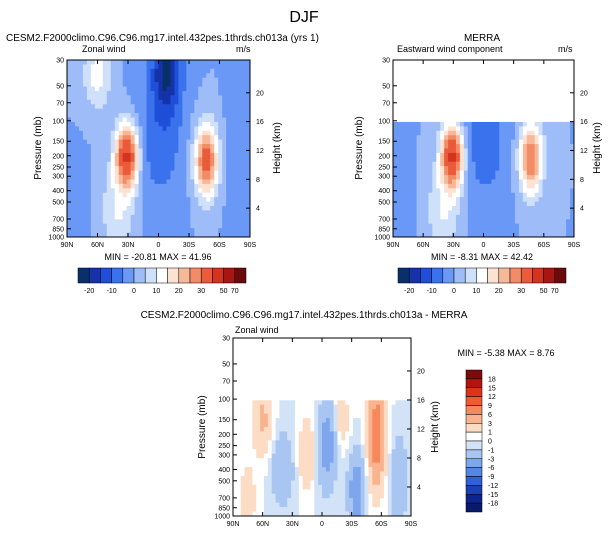 The height and width of the screenshot is (535, 609). Describe the element at coordinates (492, 397) in the screenshot. I see `colorbar-label: 12` at that location.